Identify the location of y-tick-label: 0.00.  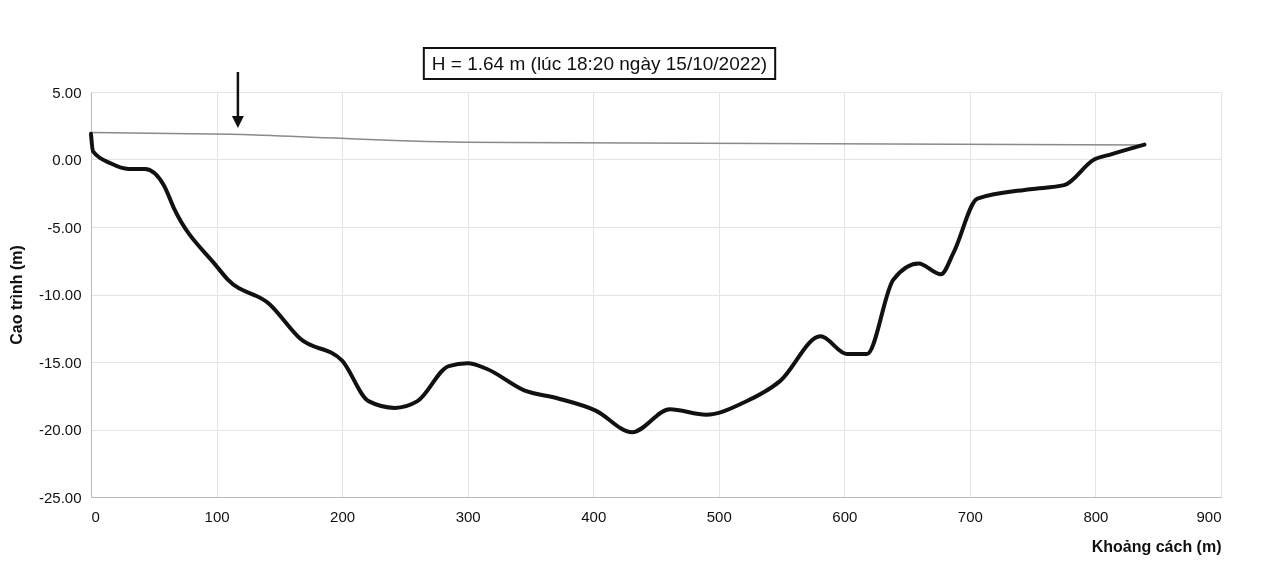
(67, 159).